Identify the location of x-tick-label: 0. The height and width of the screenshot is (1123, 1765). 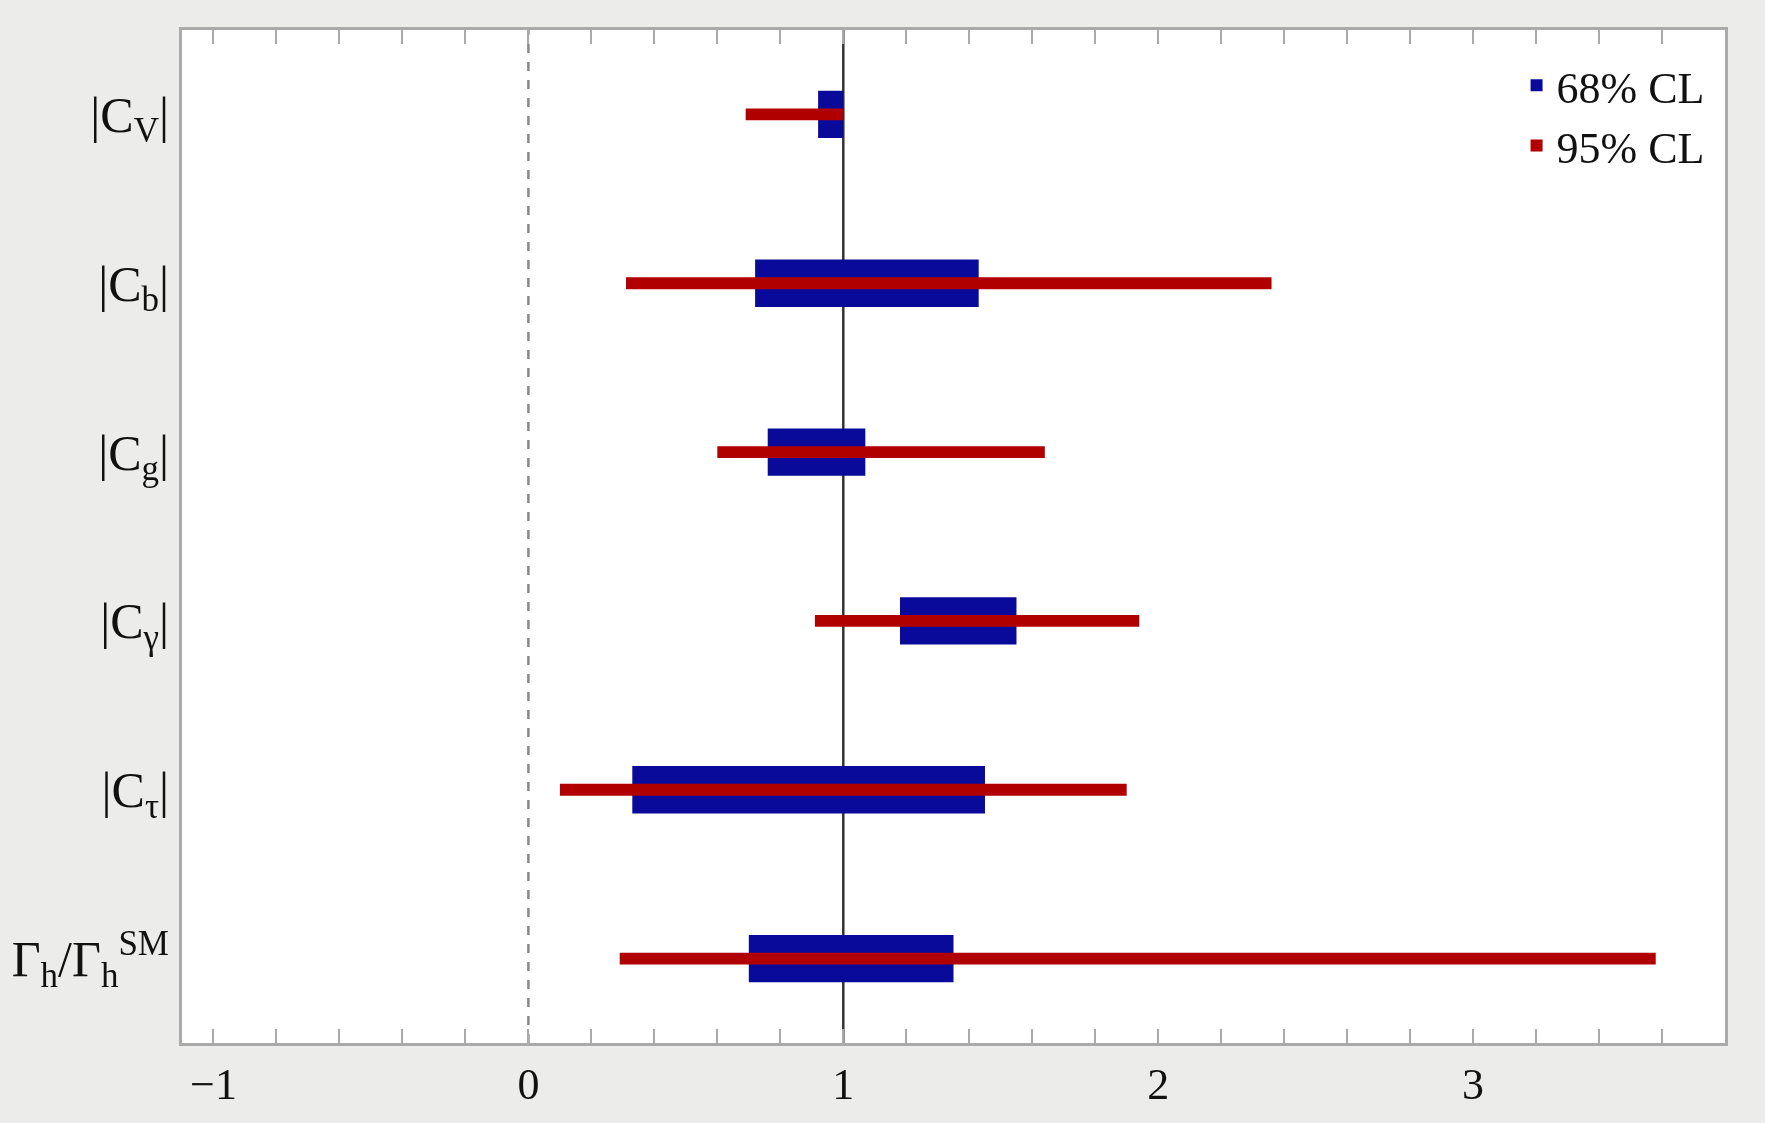
(528, 1084).